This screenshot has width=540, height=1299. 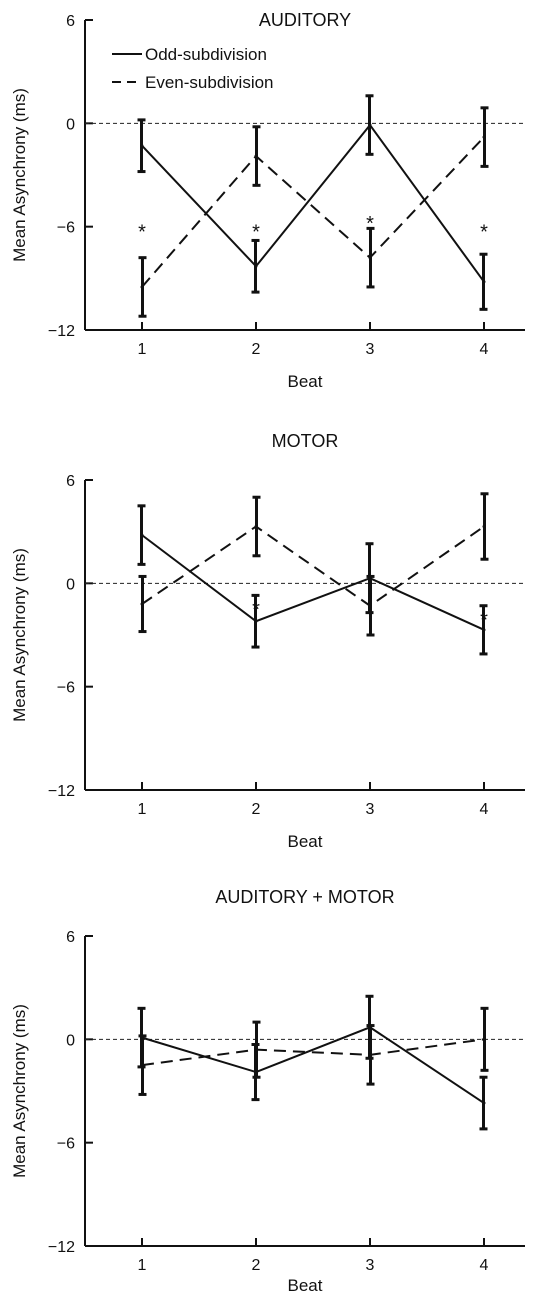 I want to click on legend-label: Even-subdivision, so click(x=209, y=82).